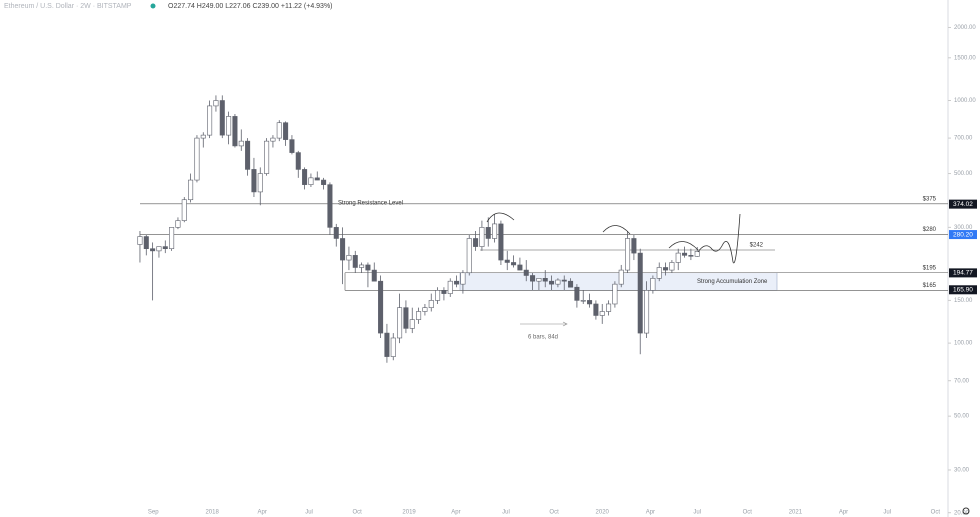 Image resolution: width=980 pixels, height=517 pixels. Describe the element at coordinates (930, 199) in the screenshot. I see `level-label: $375` at that location.